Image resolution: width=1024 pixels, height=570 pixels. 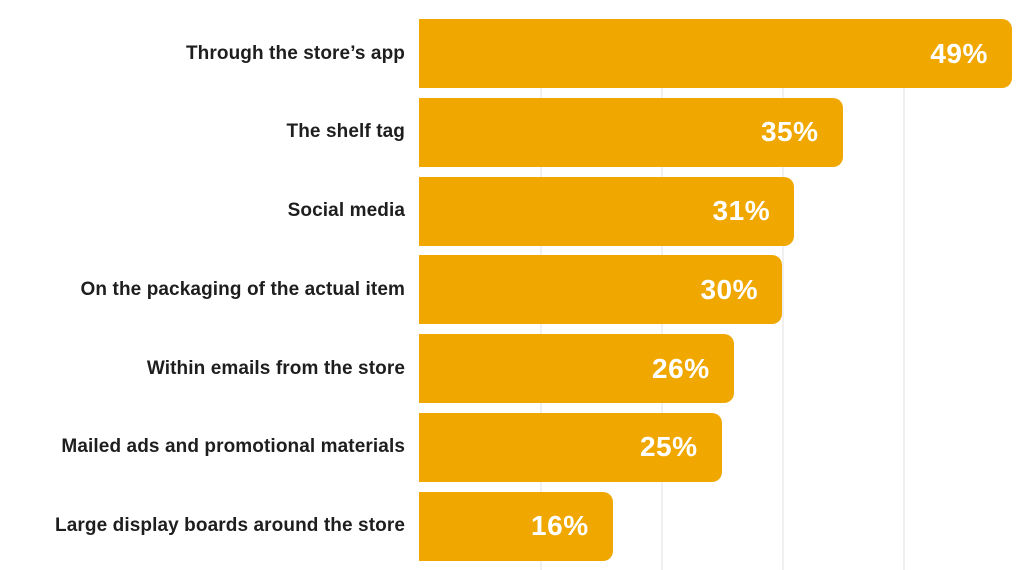 What do you see at coordinates (576, 369) in the screenshot?
I see `bar: 26%` at bounding box center [576, 369].